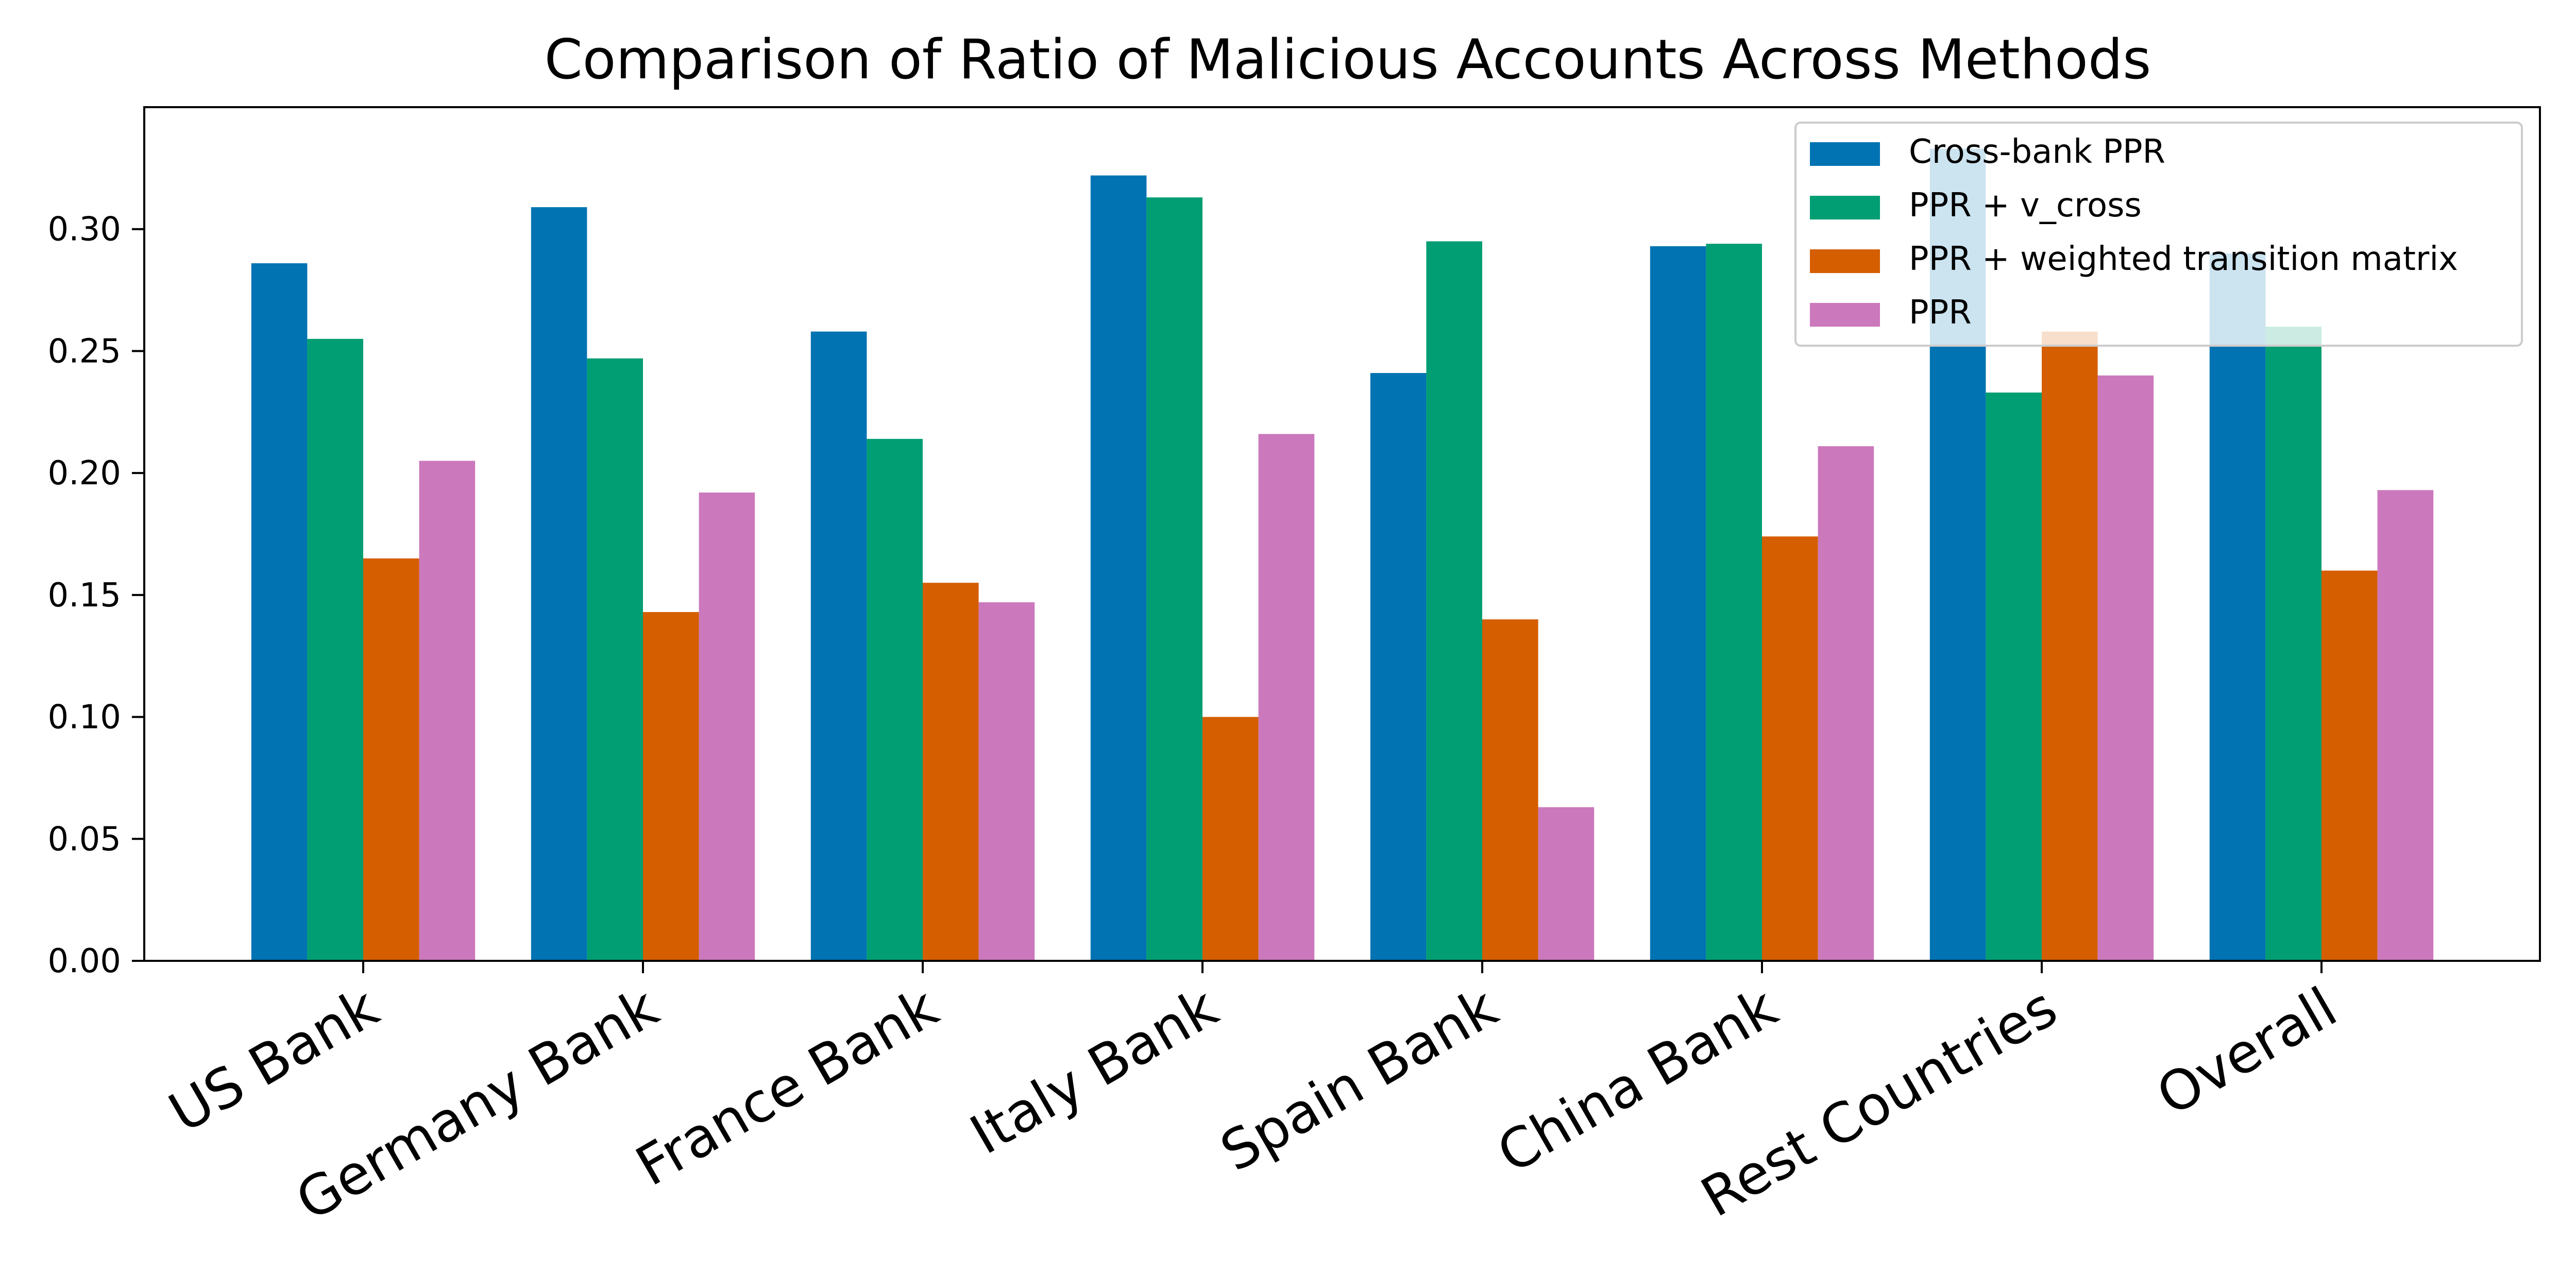 This screenshot has height=1288, width=2576. Describe the element at coordinates (85, 473) in the screenshot. I see `y-tick-label: 0.20` at that location.